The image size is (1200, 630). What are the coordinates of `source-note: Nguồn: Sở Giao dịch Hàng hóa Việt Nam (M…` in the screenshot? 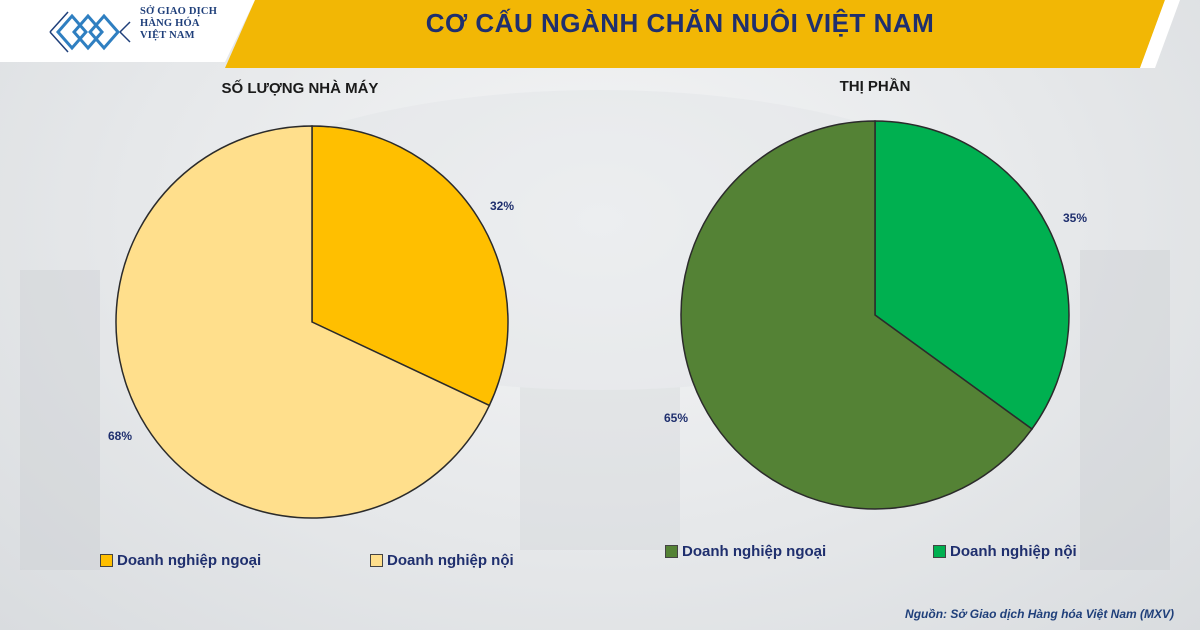 It's located at (1039, 614).